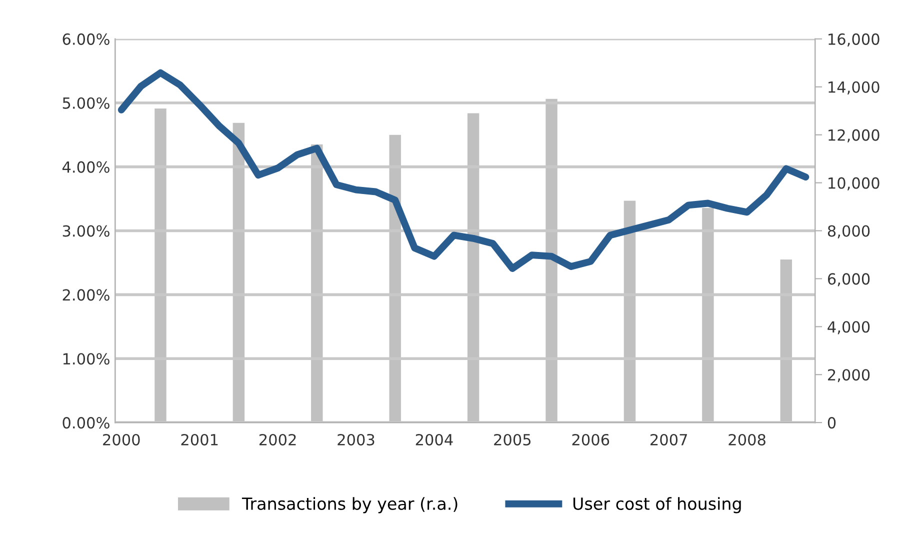 The height and width of the screenshot is (556, 921). Describe the element at coordinates (356, 440) in the screenshot. I see `x-tick-label: 2003` at that location.